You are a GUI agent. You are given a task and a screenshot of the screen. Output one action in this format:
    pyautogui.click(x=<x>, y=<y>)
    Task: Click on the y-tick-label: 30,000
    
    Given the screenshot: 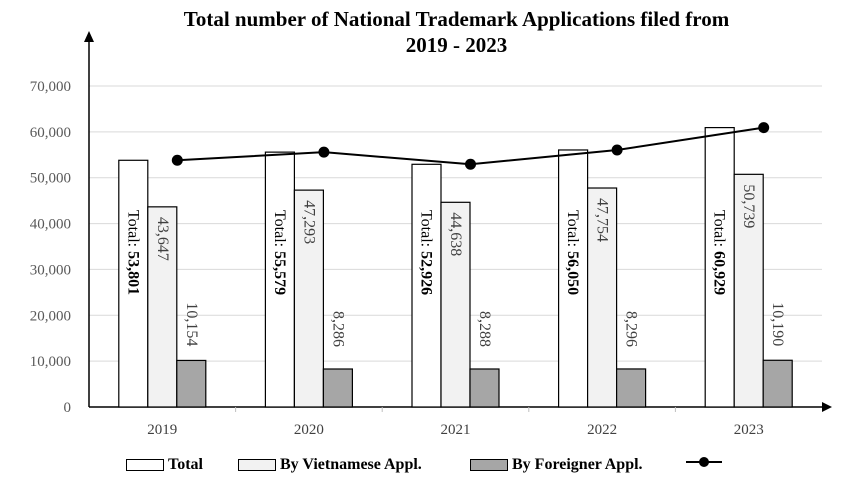 What is the action you would take?
    pyautogui.click(x=50, y=270)
    